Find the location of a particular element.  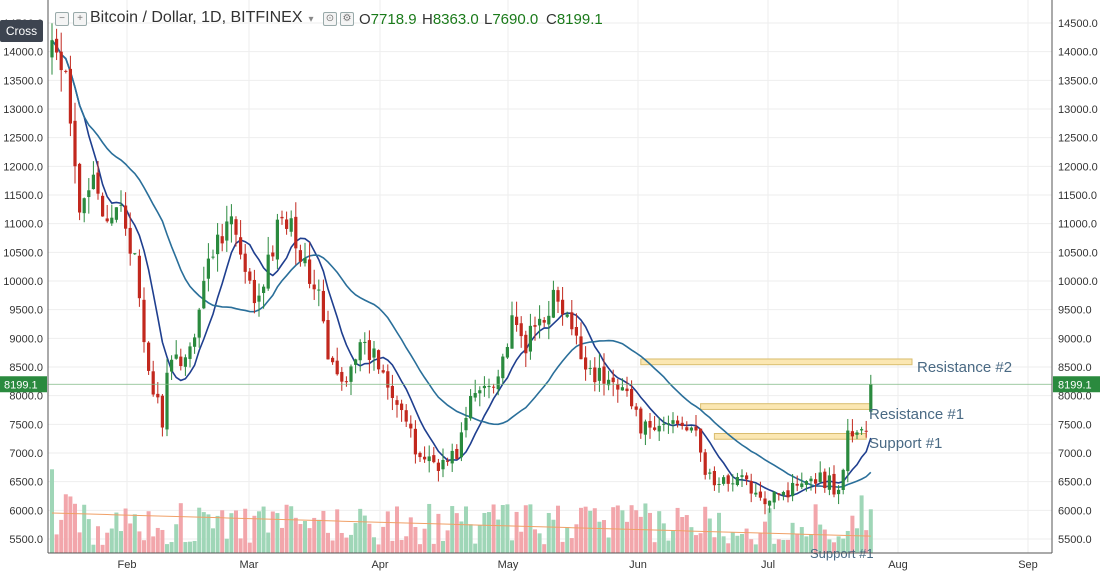

time-axis: Feb Mar Apr May Jun Jul Aug Sep is located at coordinates (550, 561).